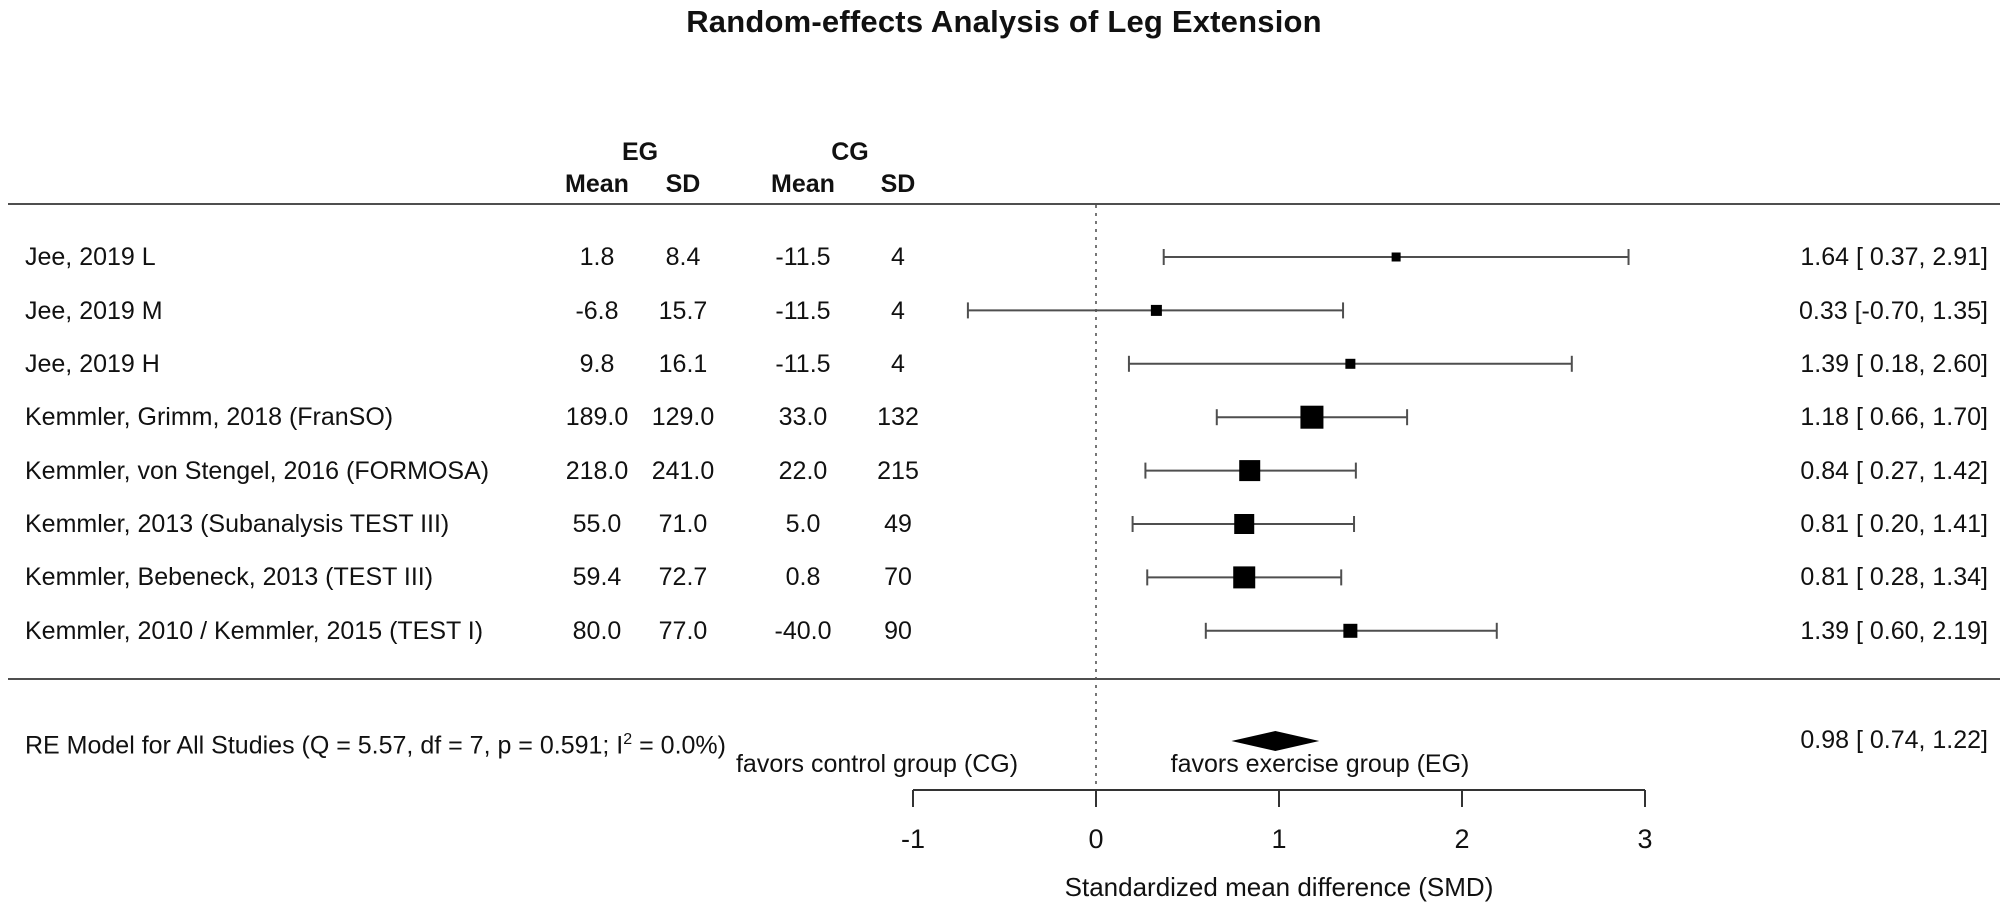 This screenshot has width=2008, height=915. I want to click on cg-sd-value: 132, so click(898, 417).